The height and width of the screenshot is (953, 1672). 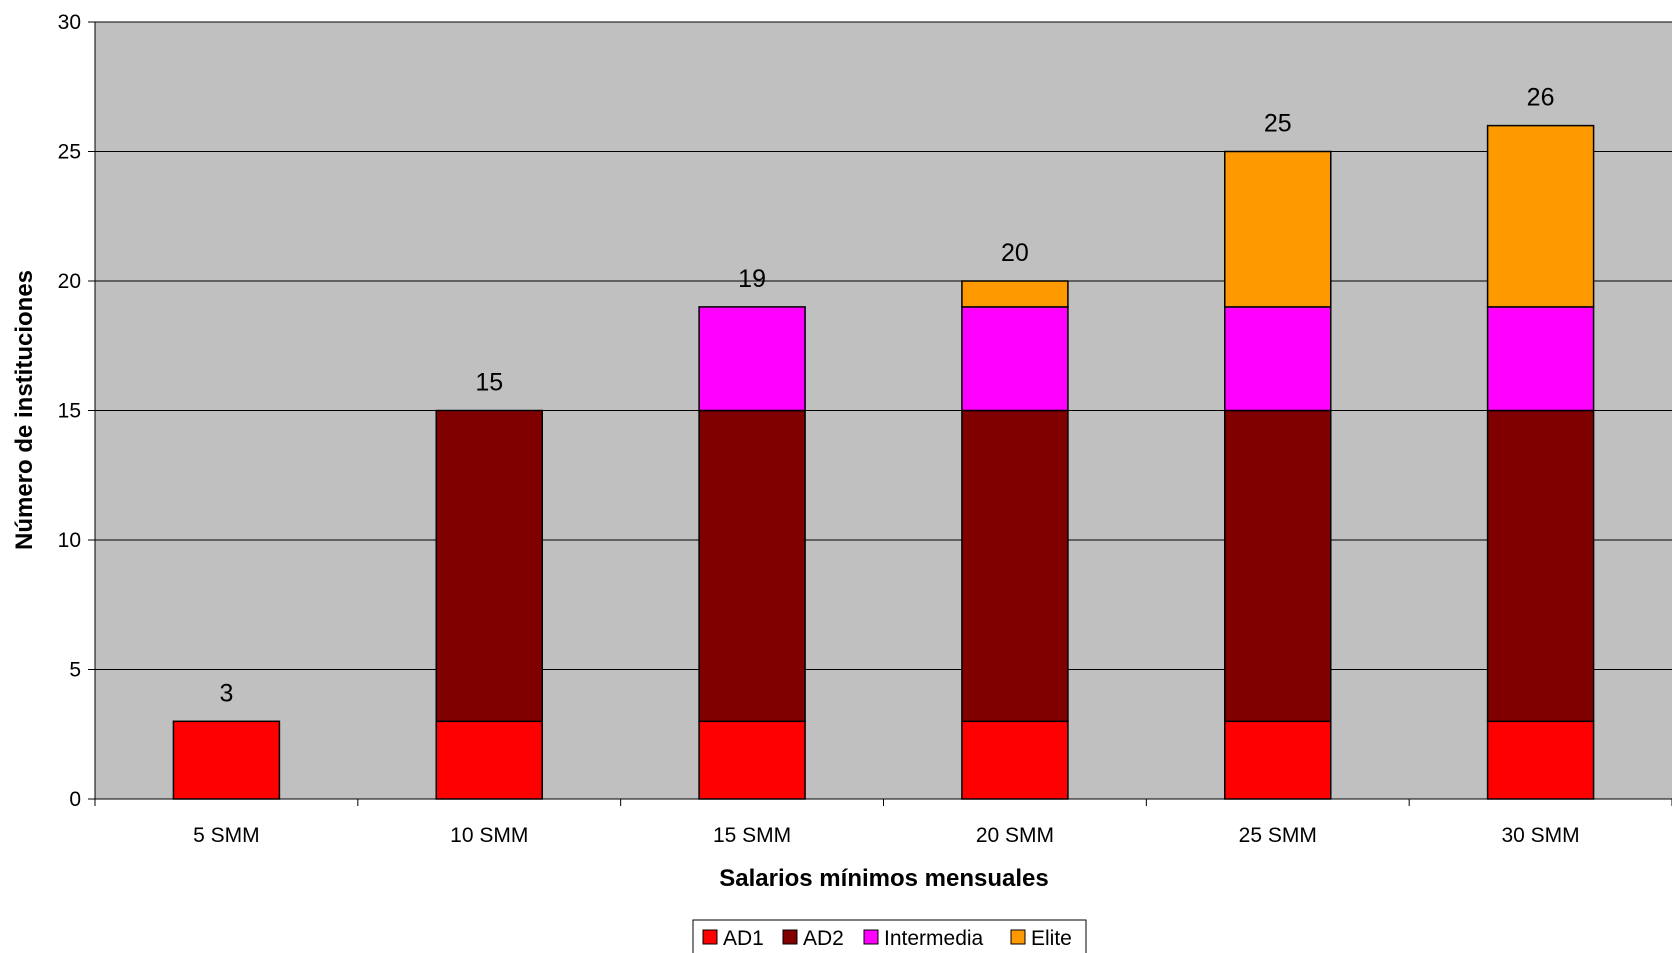 What do you see at coordinates (1278, 566) in the screenshot?
I see `bar-ad2-25-smm` at bounding box center [1278, 566].